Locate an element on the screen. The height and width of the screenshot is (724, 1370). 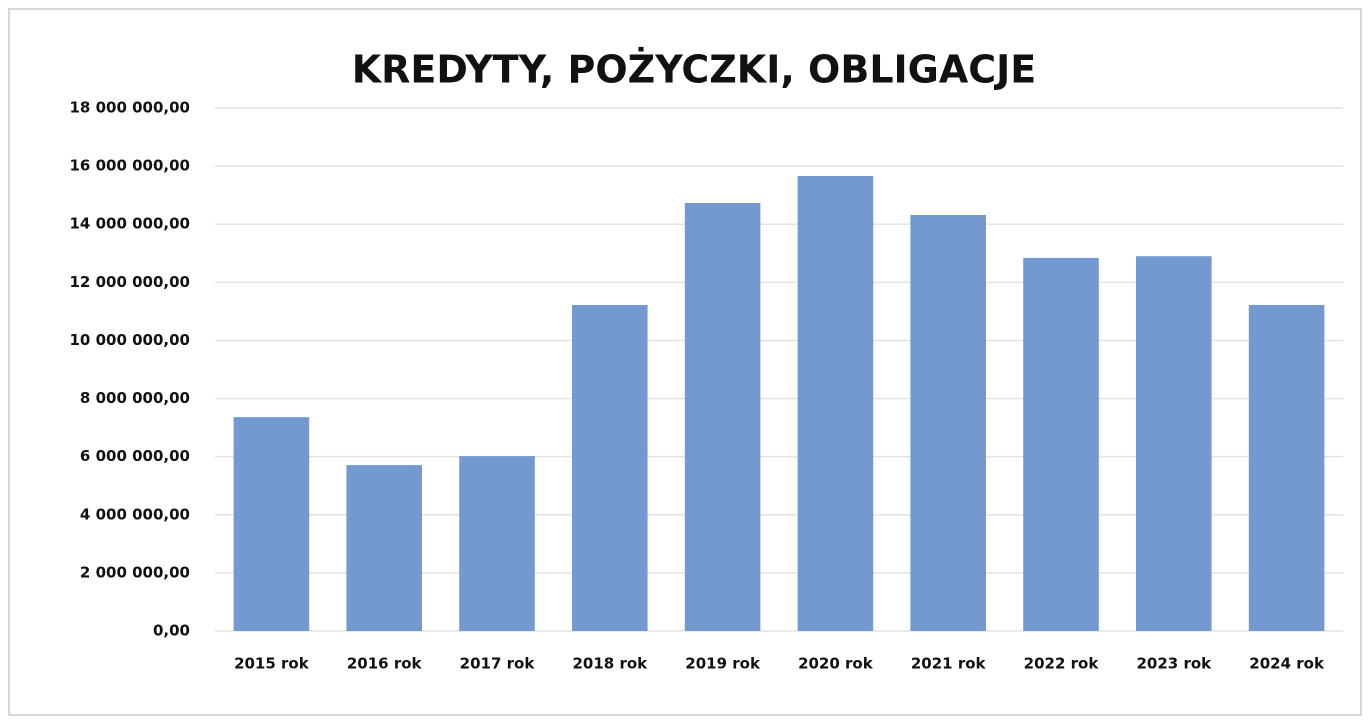
x-tick-label: 2021 rok is located at coordinates (949, 664).